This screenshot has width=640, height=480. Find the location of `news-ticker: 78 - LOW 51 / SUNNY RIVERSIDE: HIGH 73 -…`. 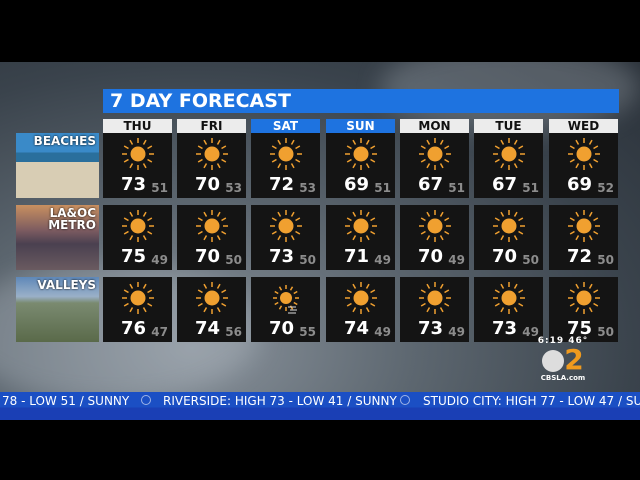

news-ticker: 78 - LOW 51 / SUNNY RIVERSIDE: HIGH 73 -… is located at coordinates (320, 406).